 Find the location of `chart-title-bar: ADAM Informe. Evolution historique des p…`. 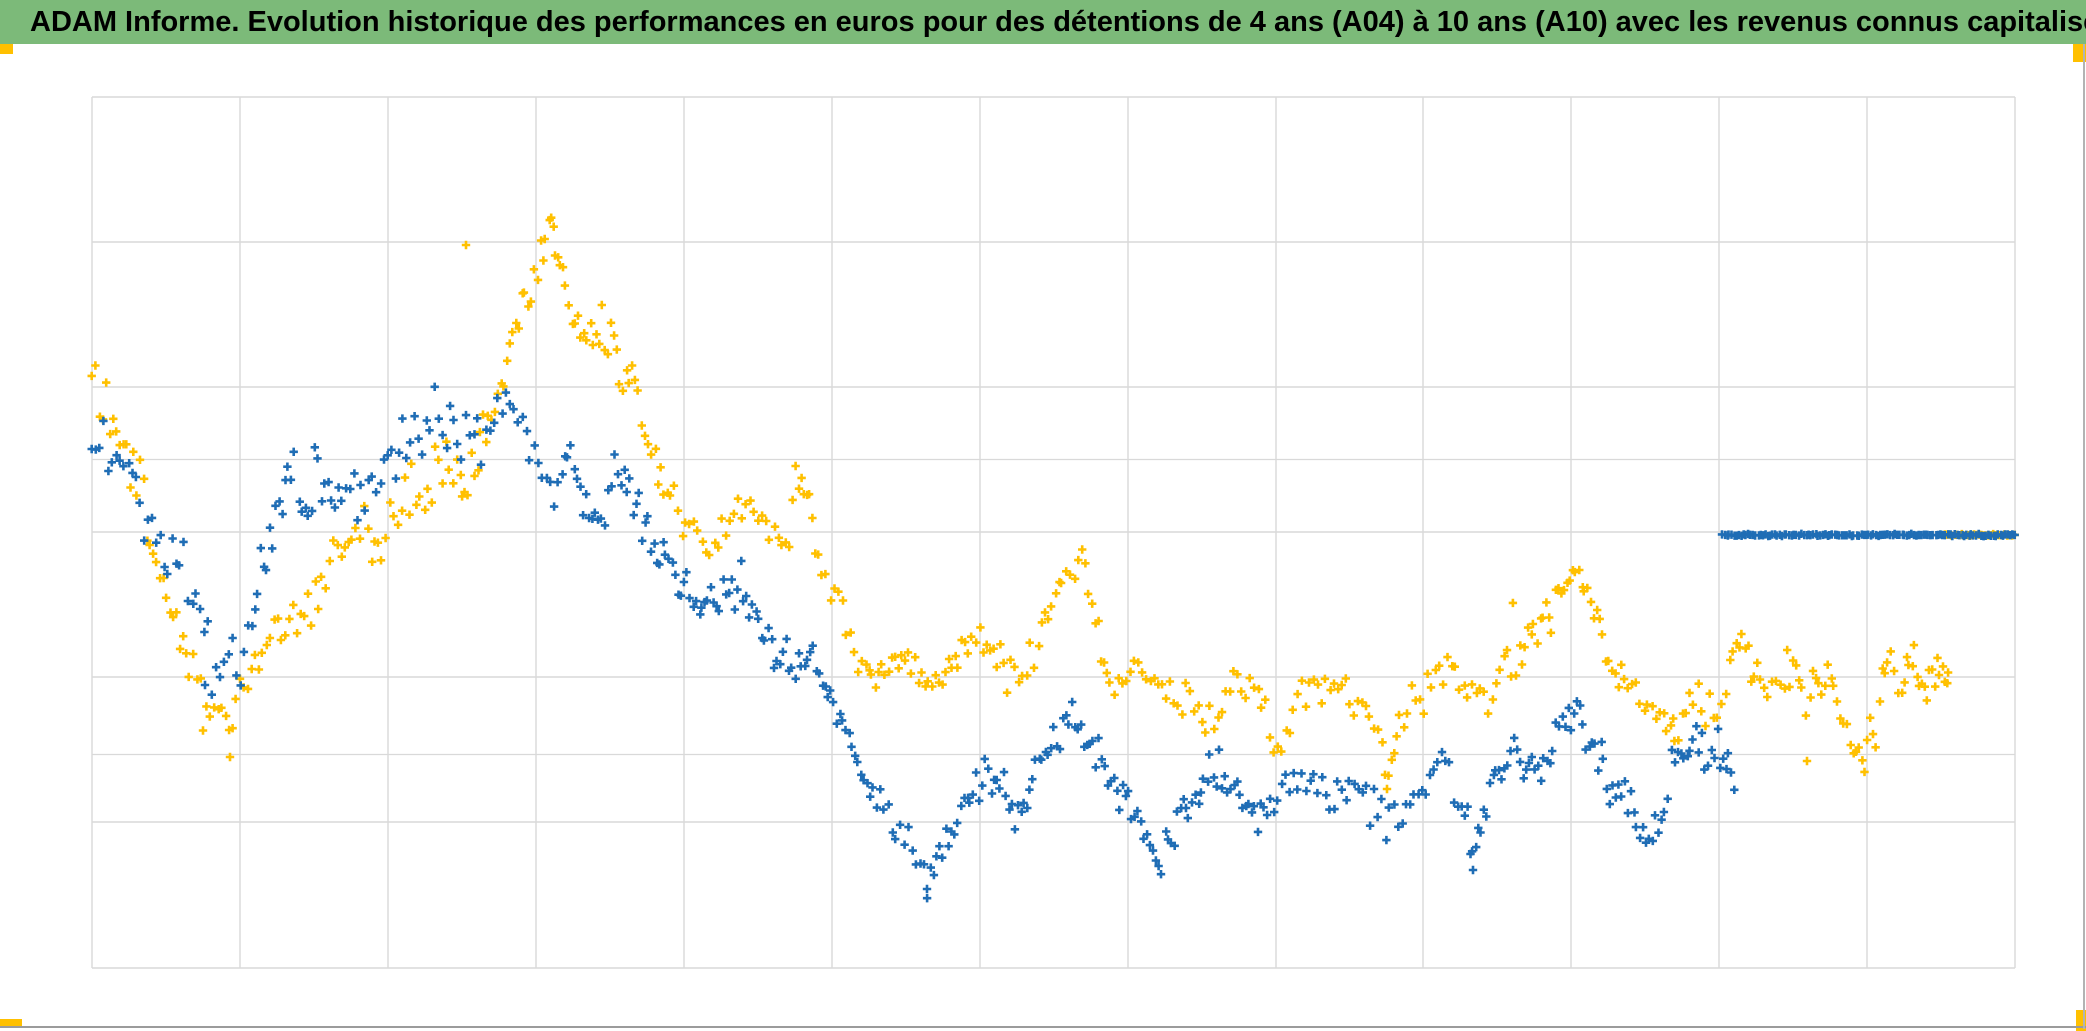

chart-title-bar: ADAM Informe. Evolution historique des p… is located at coordinates (1043, 22).